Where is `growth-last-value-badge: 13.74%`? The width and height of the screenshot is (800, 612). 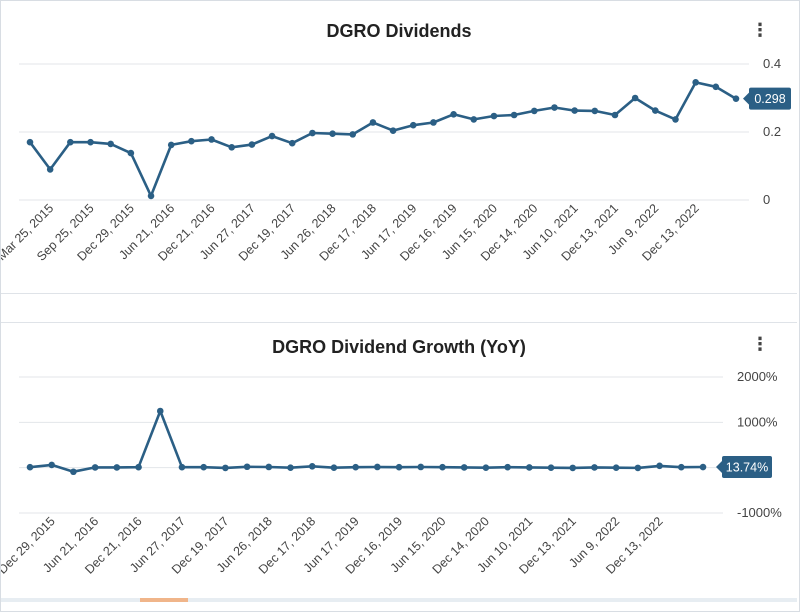
growth-last-value-badge: 13.74% is located at coordinates (744, 467).